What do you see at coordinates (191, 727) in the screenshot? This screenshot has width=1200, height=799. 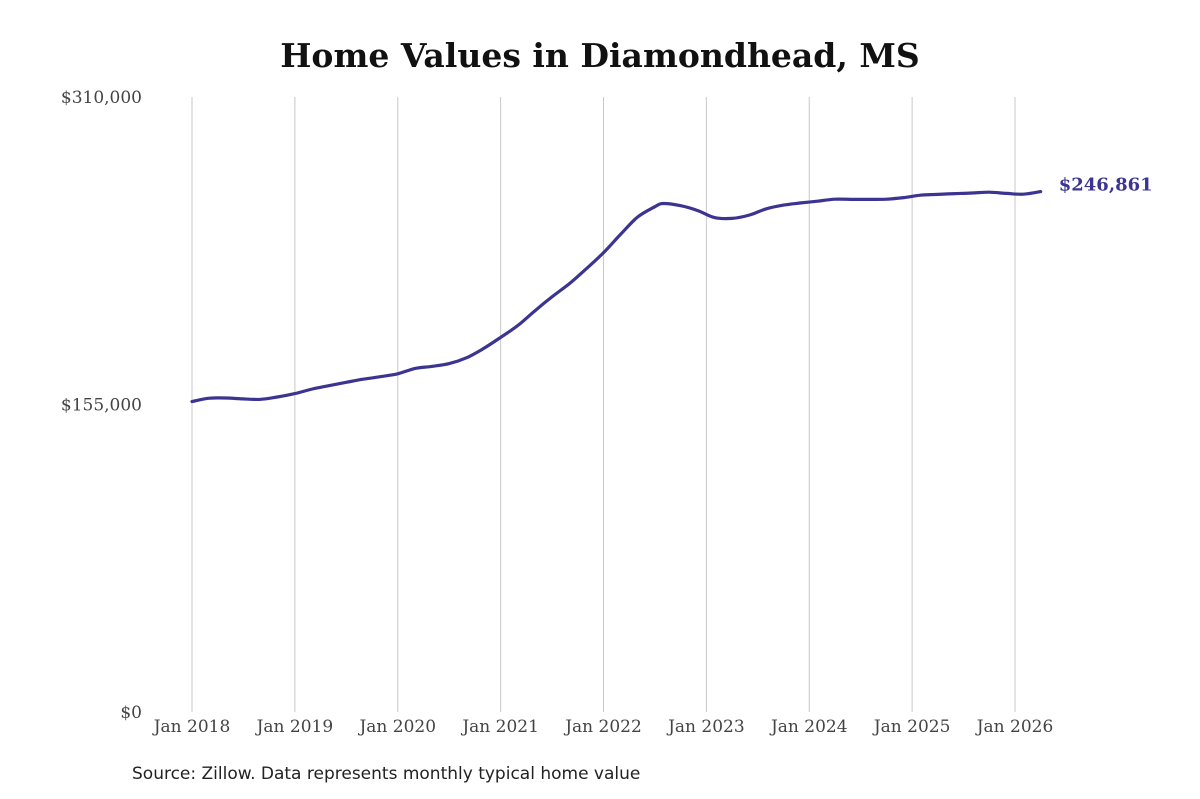 I see `x-tick-label: Jan 2018` at bounding box center [191, 727].